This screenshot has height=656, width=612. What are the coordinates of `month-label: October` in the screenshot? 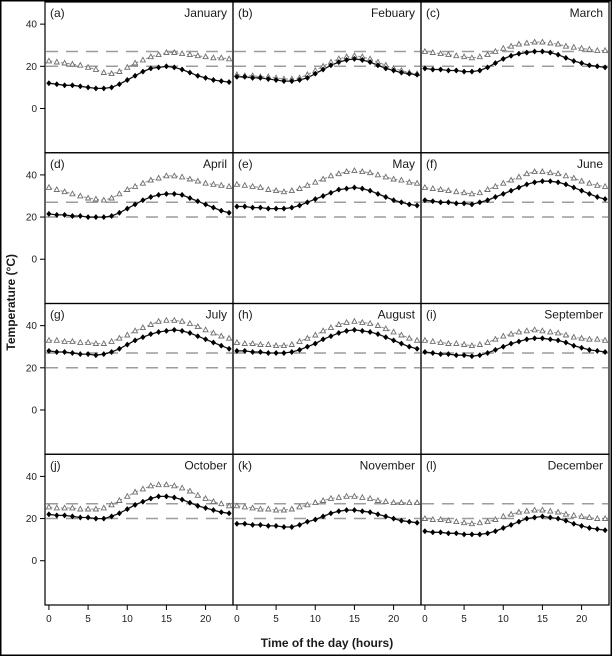 It's located at (205, 465).